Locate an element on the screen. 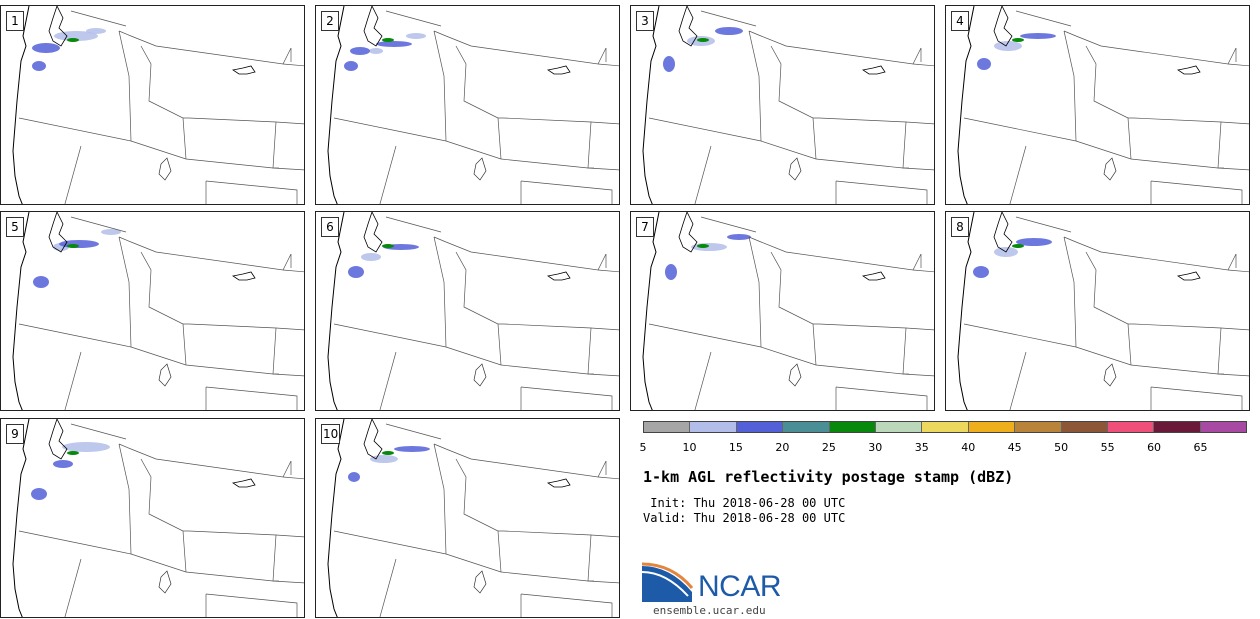 The height and width of the screenshot is (619, 1260). colorbar-tick-label: 55 is located at coordinates (1107, 447).